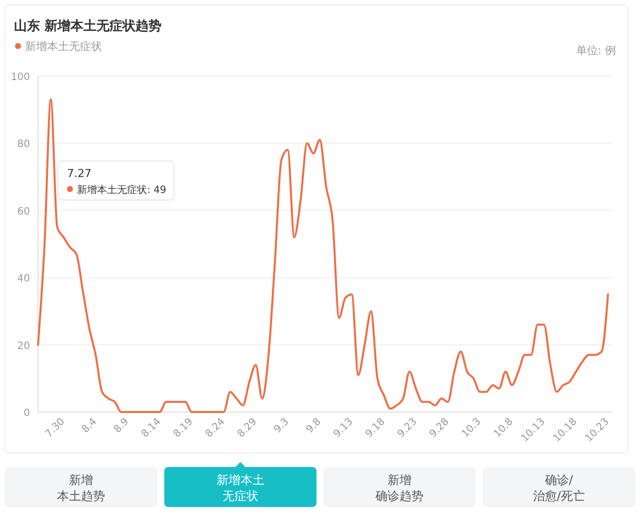 This screenshot has height=526, width=640. What do you see at coordinates (240, 496) in the screenshot?
I see `text: 无症状` at bounding box center [240, 496].